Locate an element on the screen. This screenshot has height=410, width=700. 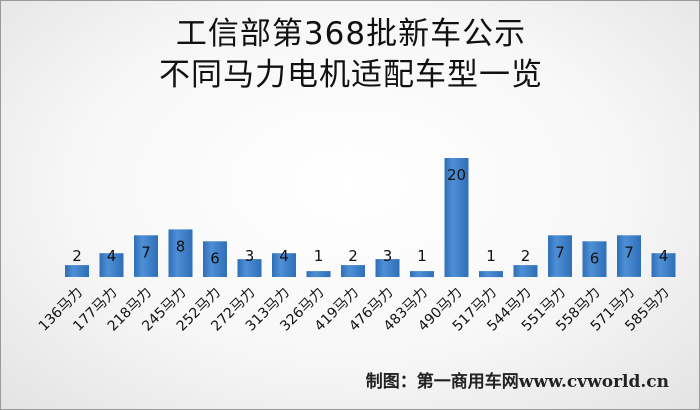
bar-419马力 is located at coordinates (353, 271).